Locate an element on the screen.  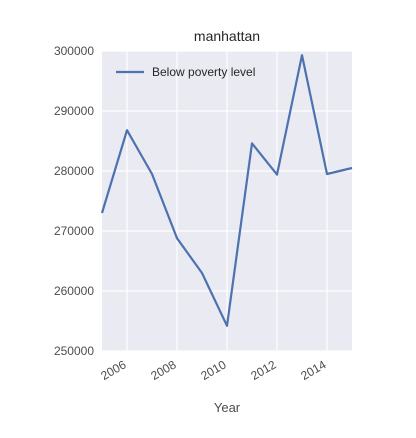
x-tick-label: 2010 is located at coordinates (213, 370).